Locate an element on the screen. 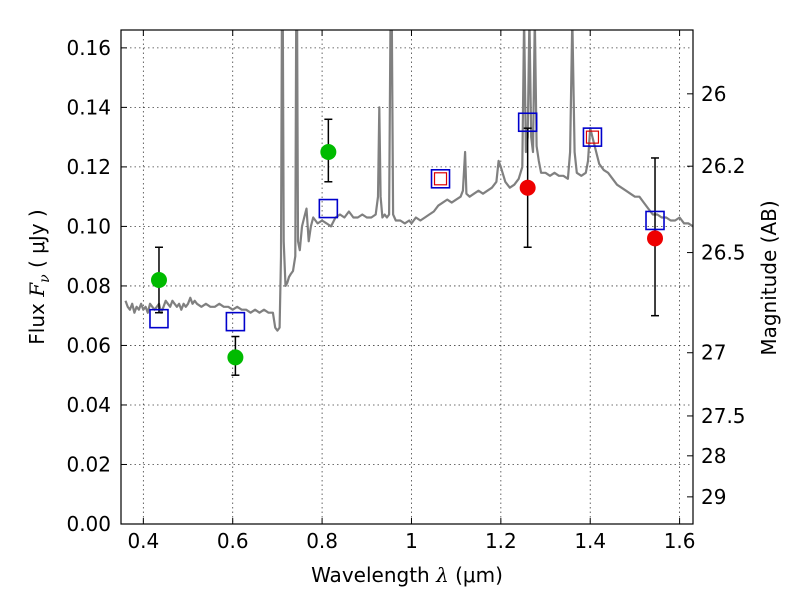 This screenshot has height=600, width=800. x-axis-label: Wavelength λ (μm) is located at coordinates (407, 575).